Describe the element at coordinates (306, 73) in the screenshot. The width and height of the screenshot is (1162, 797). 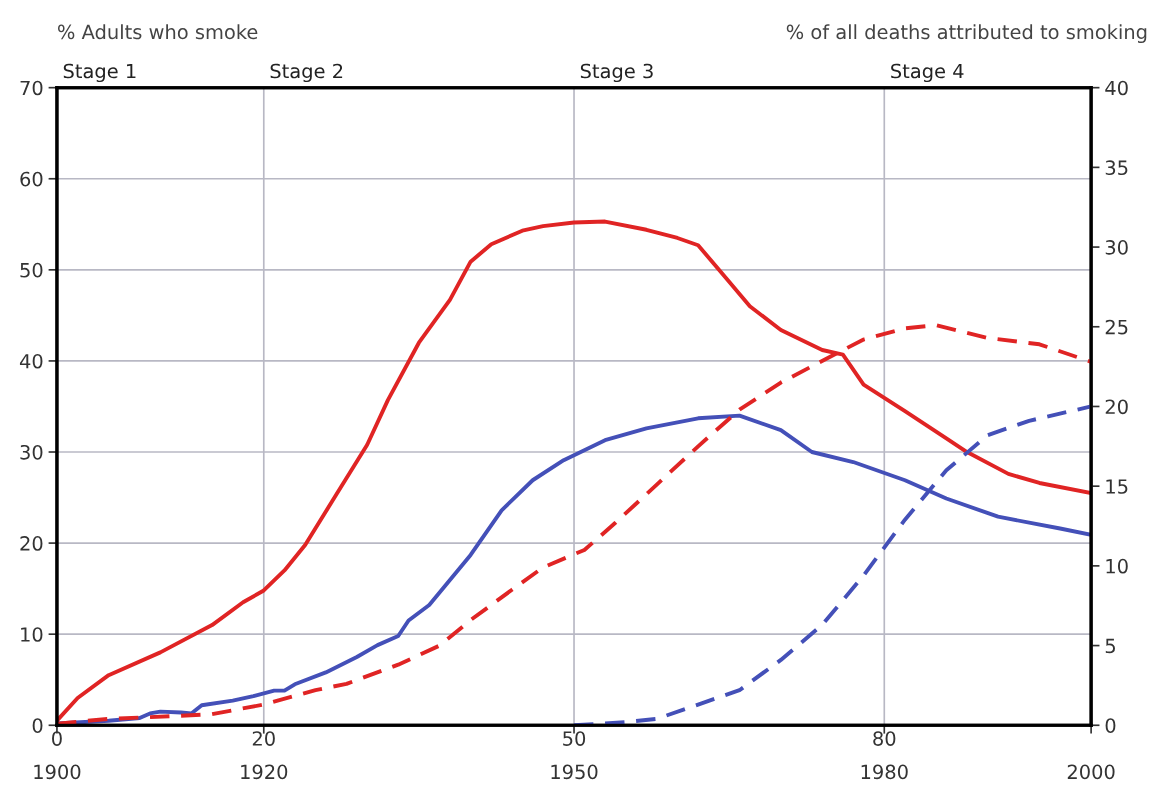
I see `text: Stage 2` at that location.